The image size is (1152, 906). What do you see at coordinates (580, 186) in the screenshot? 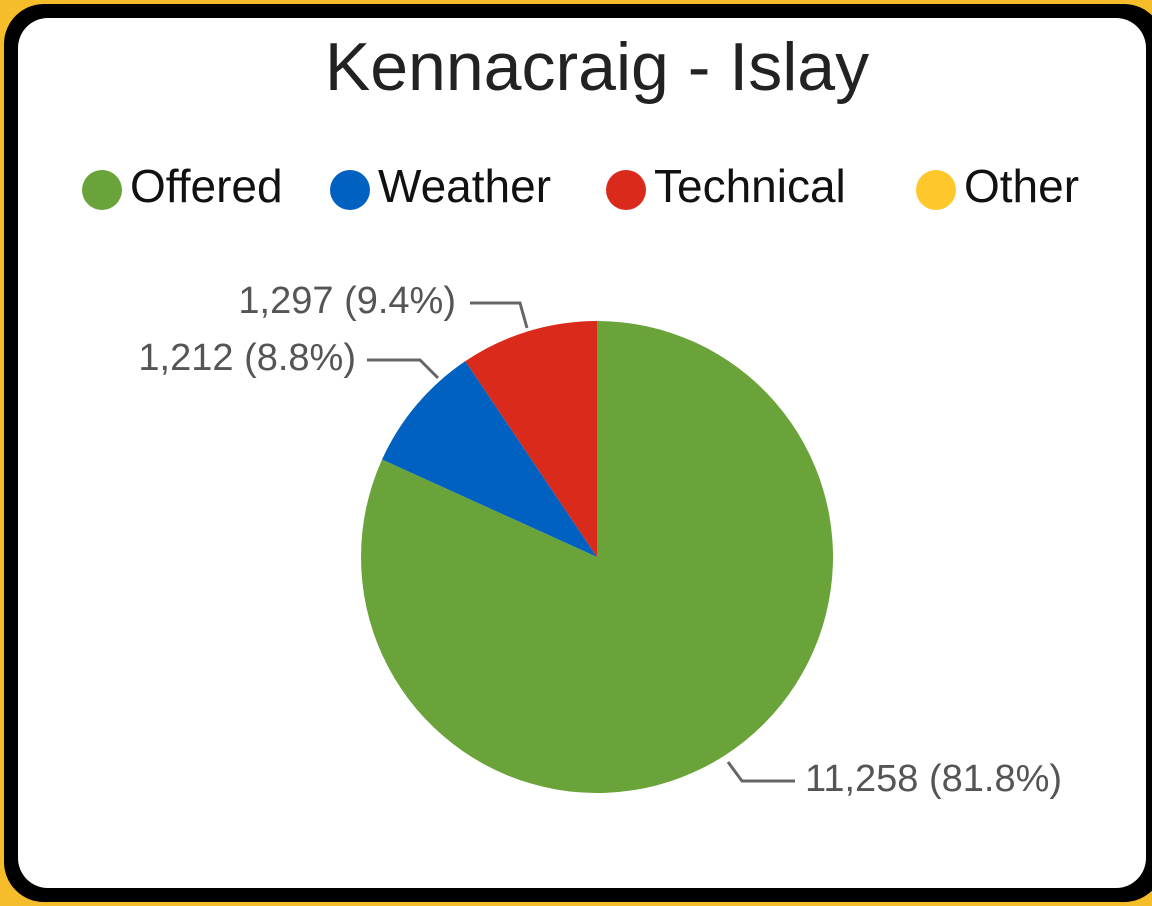
I see `legend: Offered Weather Technical Other` at bounding box center [580, 186].